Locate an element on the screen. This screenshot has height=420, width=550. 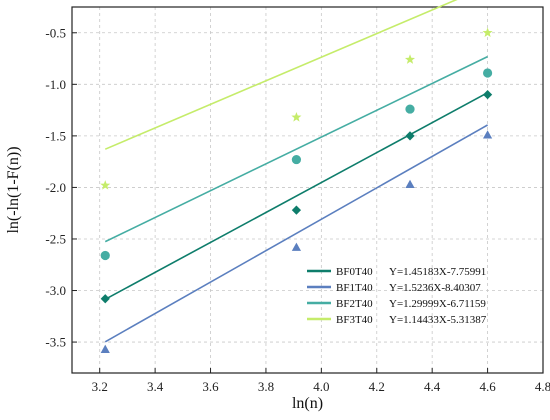
x-tick-label: 4.4 is located at coordinates (432, 386).